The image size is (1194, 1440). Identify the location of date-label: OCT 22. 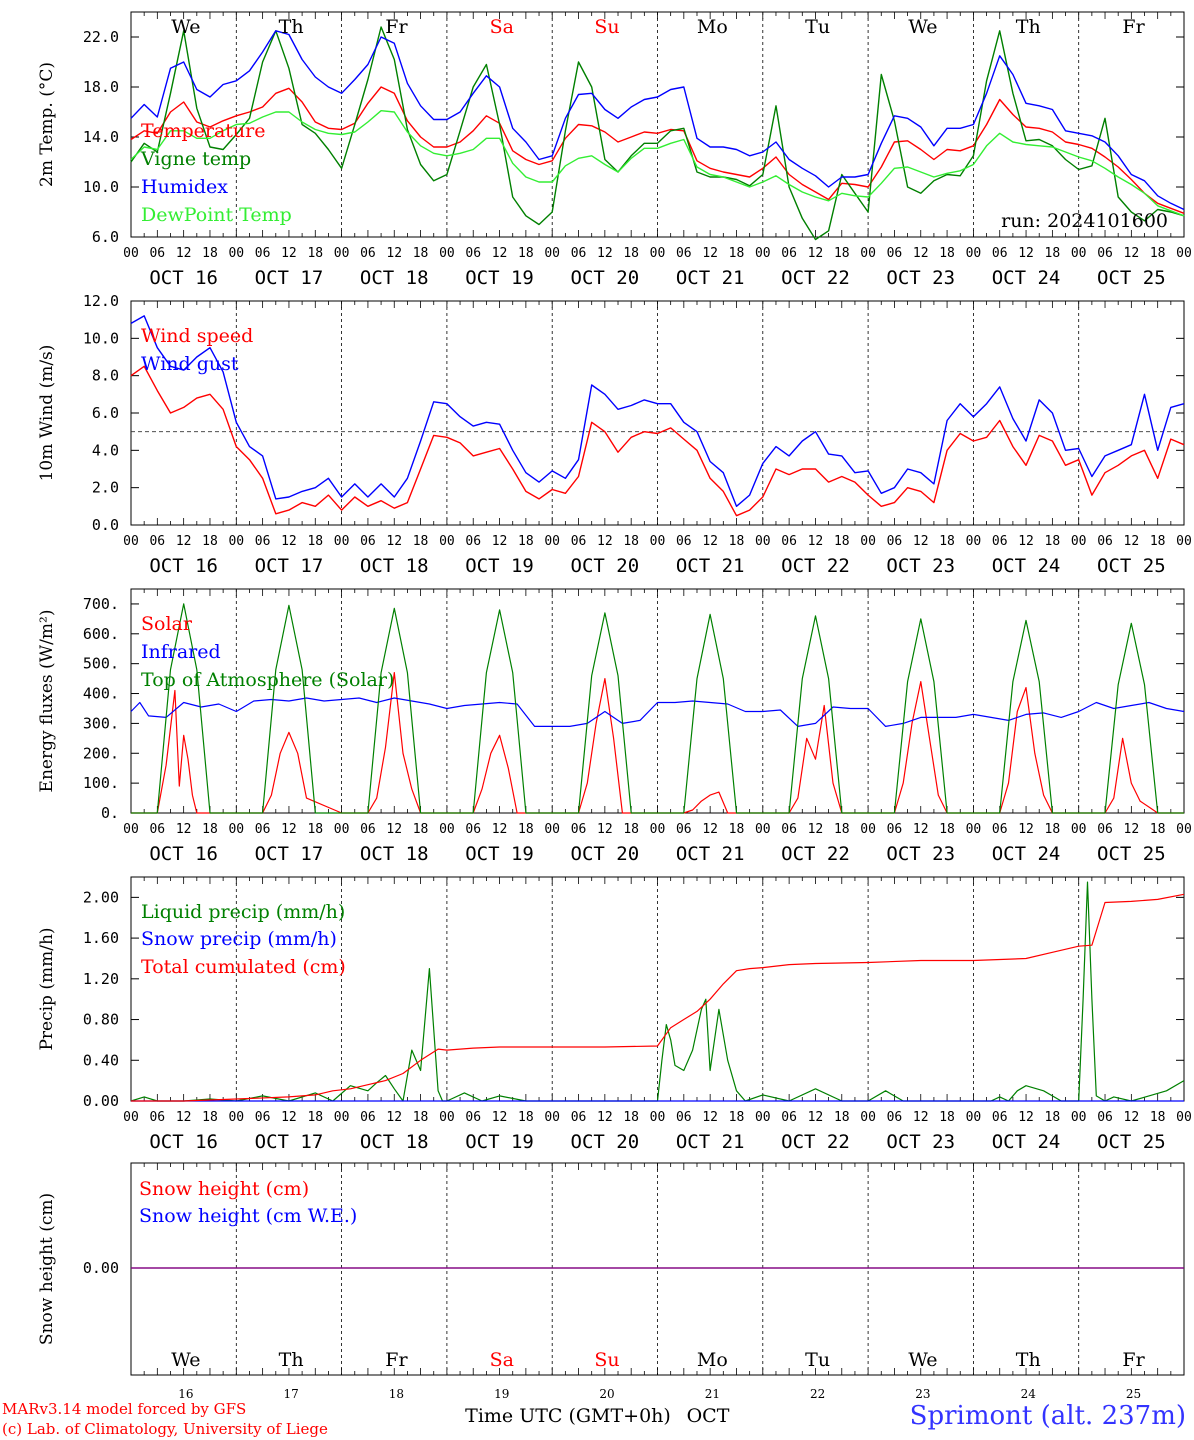
(815, 566).